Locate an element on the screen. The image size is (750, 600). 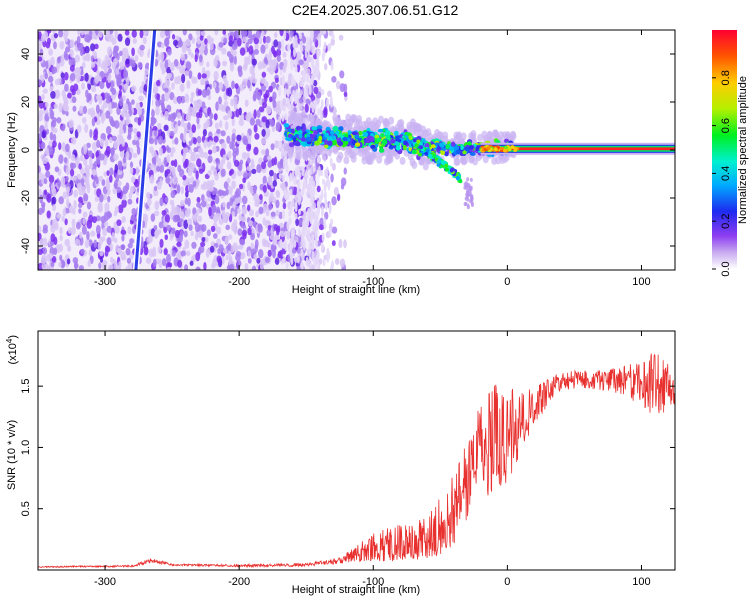
heatmap-x-tick-label: -200 is located at coordinates (239, 282).